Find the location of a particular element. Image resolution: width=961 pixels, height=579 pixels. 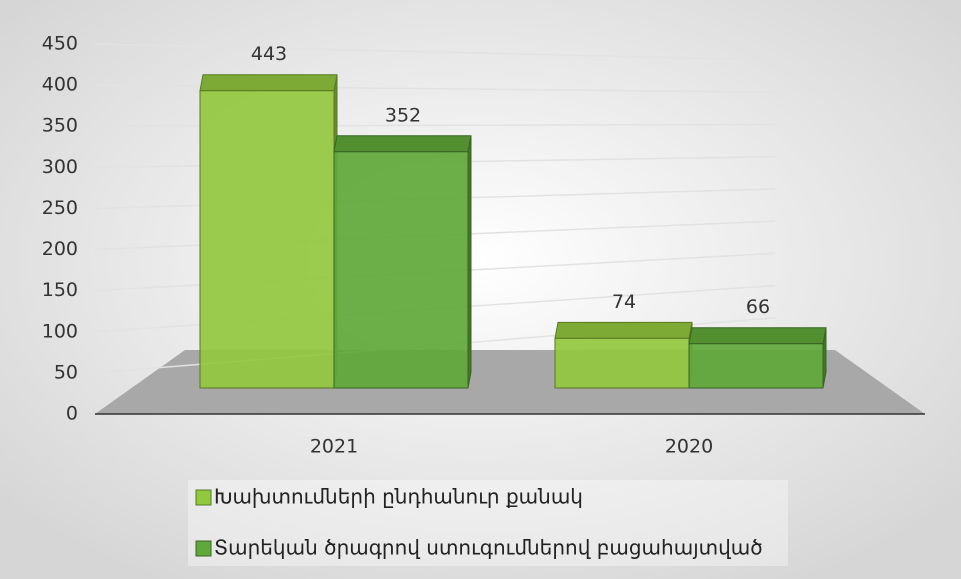

data-label: 443 is located at coordinates (269, 54).